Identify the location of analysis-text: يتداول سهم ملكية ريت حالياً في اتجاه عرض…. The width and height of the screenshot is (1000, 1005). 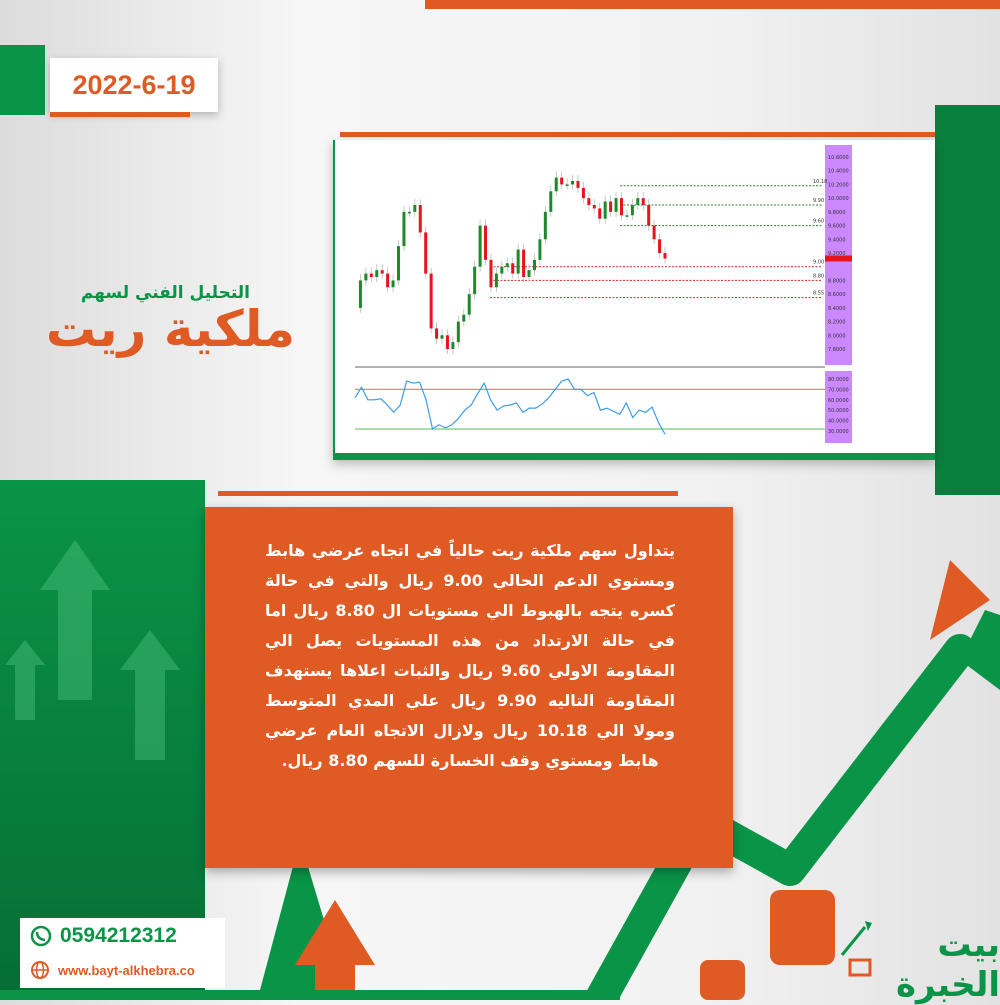
(470, 655).